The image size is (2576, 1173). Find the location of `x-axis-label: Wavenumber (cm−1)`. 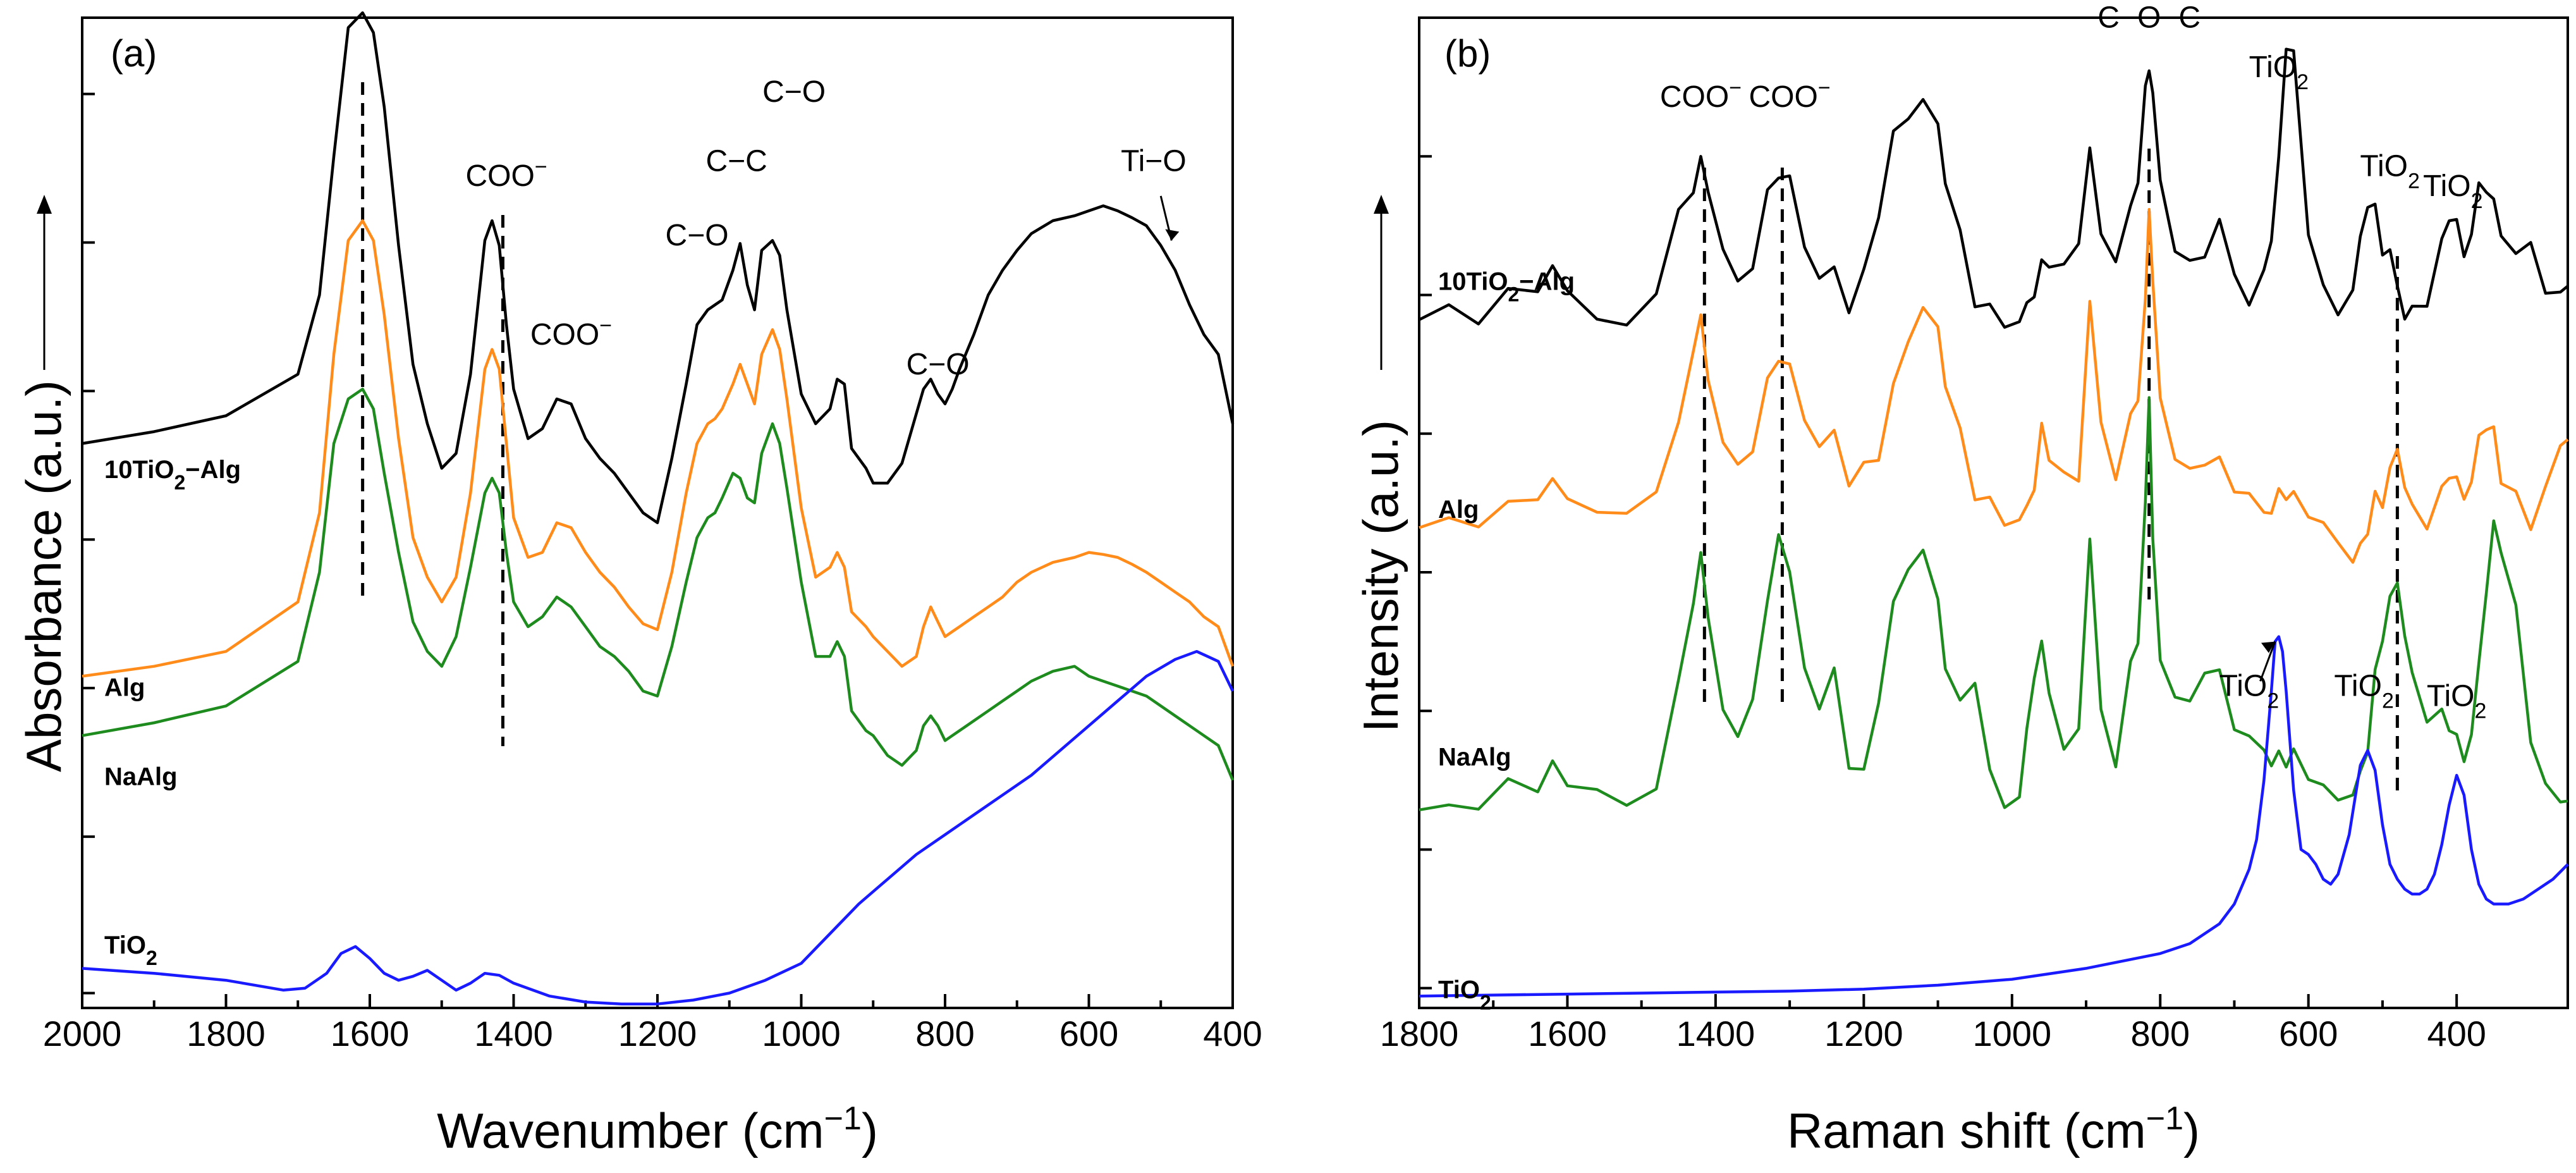

x-axis-label: Wavenumber (cm−1) is located at coordinates (657, 1129).